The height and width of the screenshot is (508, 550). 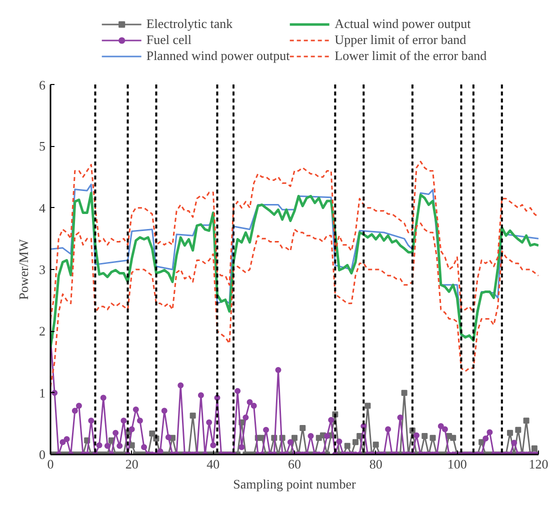 What do you see at coordinates (42, 454) in the screenshot?
I see `y-tick-label: 0` at bounding box center [42, 454].